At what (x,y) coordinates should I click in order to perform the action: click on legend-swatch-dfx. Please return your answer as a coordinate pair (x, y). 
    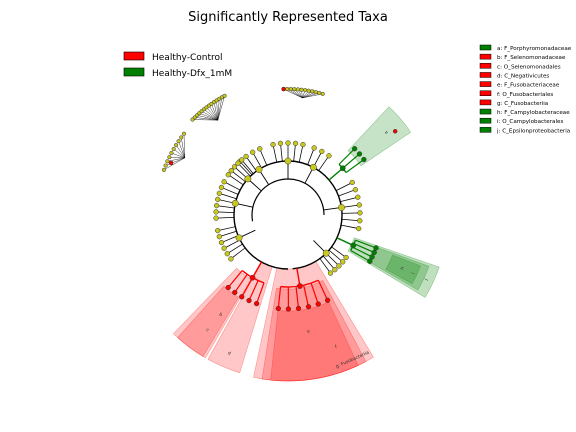
    Looking at the image, I should click on (134, 72).